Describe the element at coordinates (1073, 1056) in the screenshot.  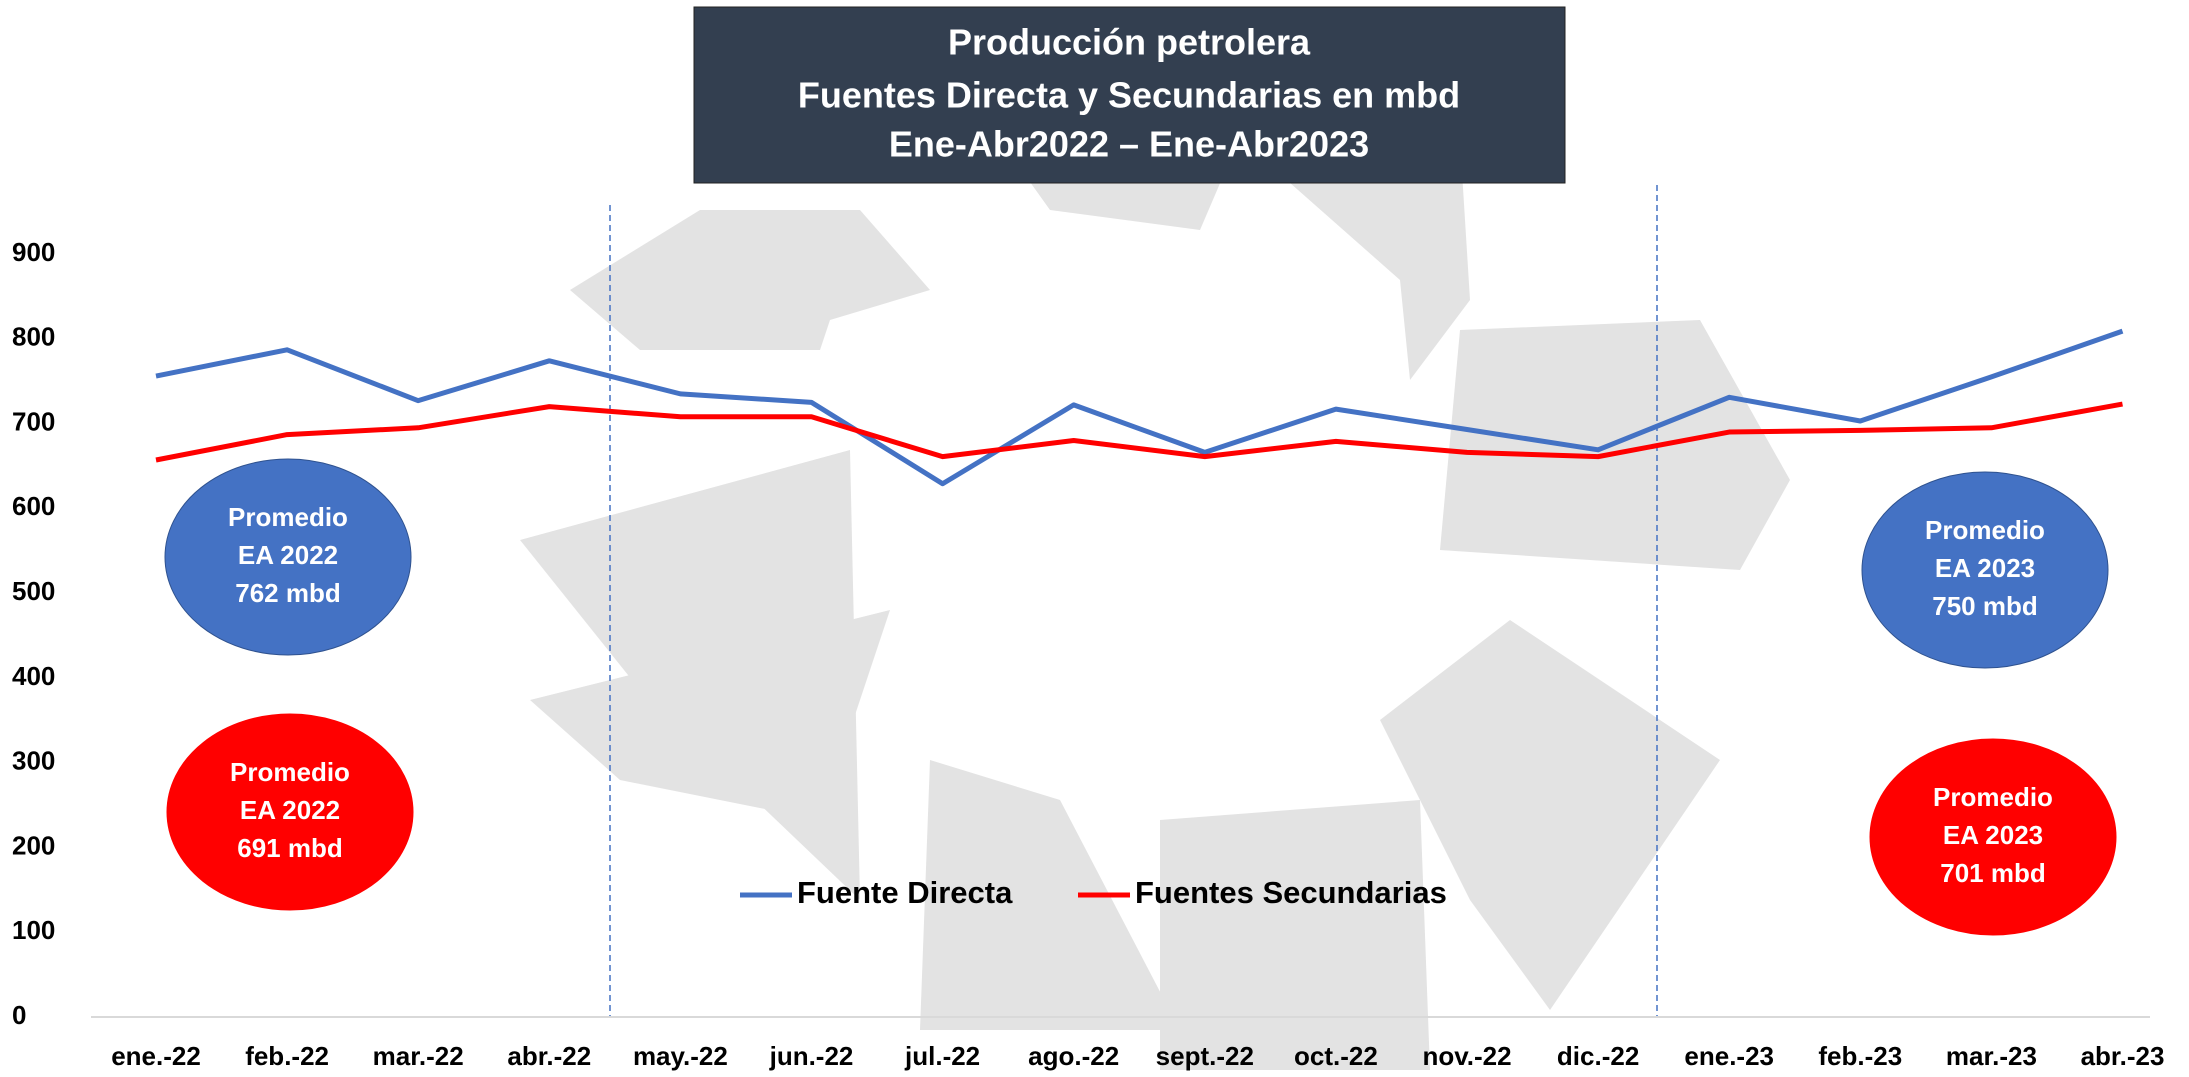
I see `x-tick-label: ago.-22` at that location.